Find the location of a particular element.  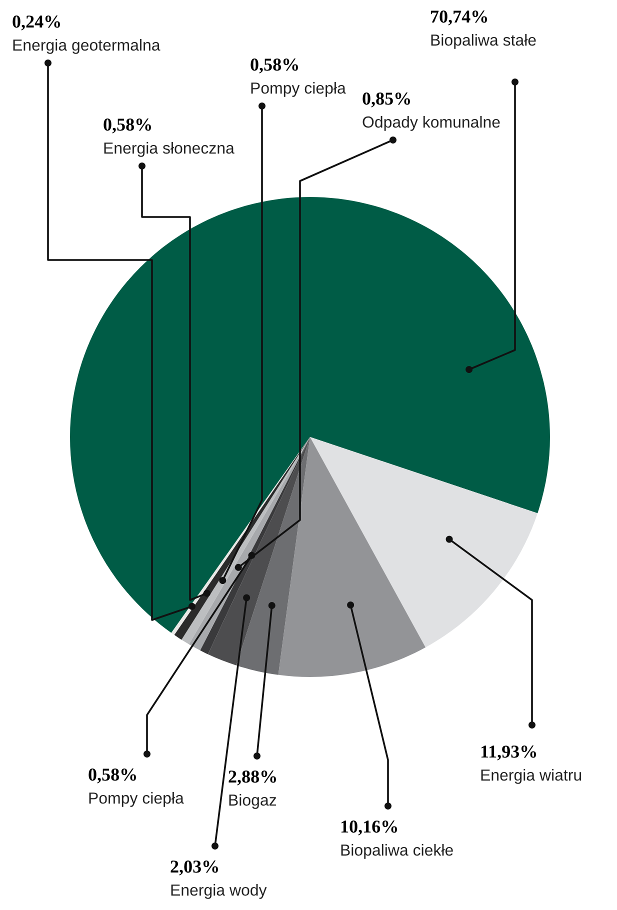

data-label: 0,85% is located at coordinates (386, 100).